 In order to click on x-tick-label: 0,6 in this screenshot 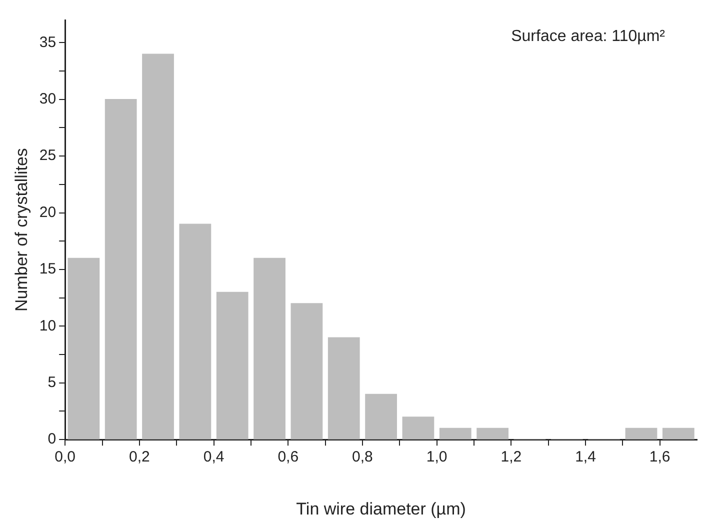, I will do `click(288, 457)`.